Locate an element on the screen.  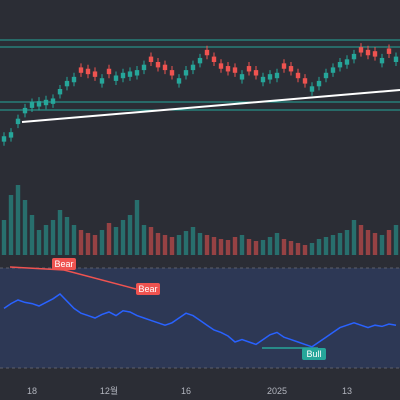
support-trendline is located at coordinates (210, 106).